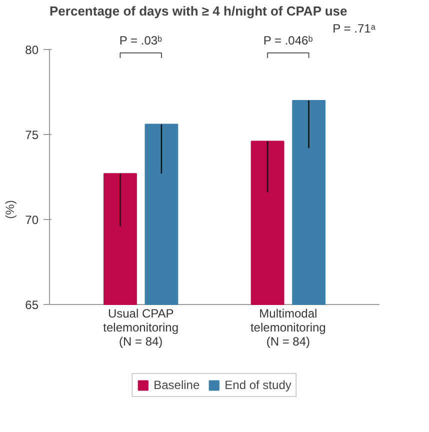  What do you see at coordinates (177, 385) in the screenshot?
I see `legend-label: Baseline` at bounding box center [177, 385].